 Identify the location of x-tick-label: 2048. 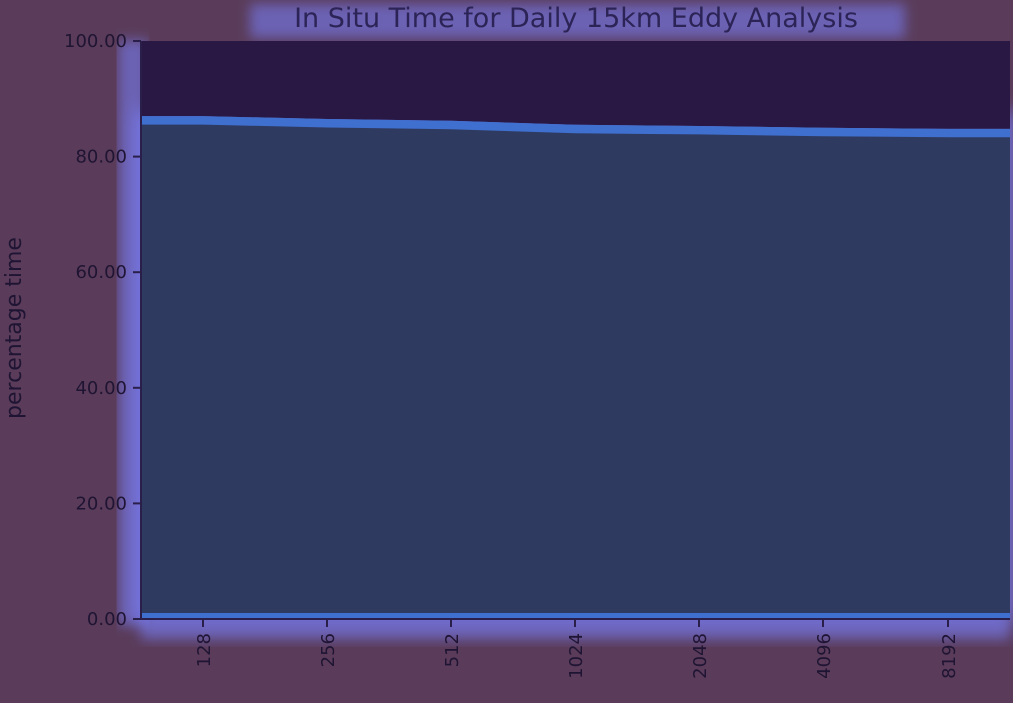
(700, 656).